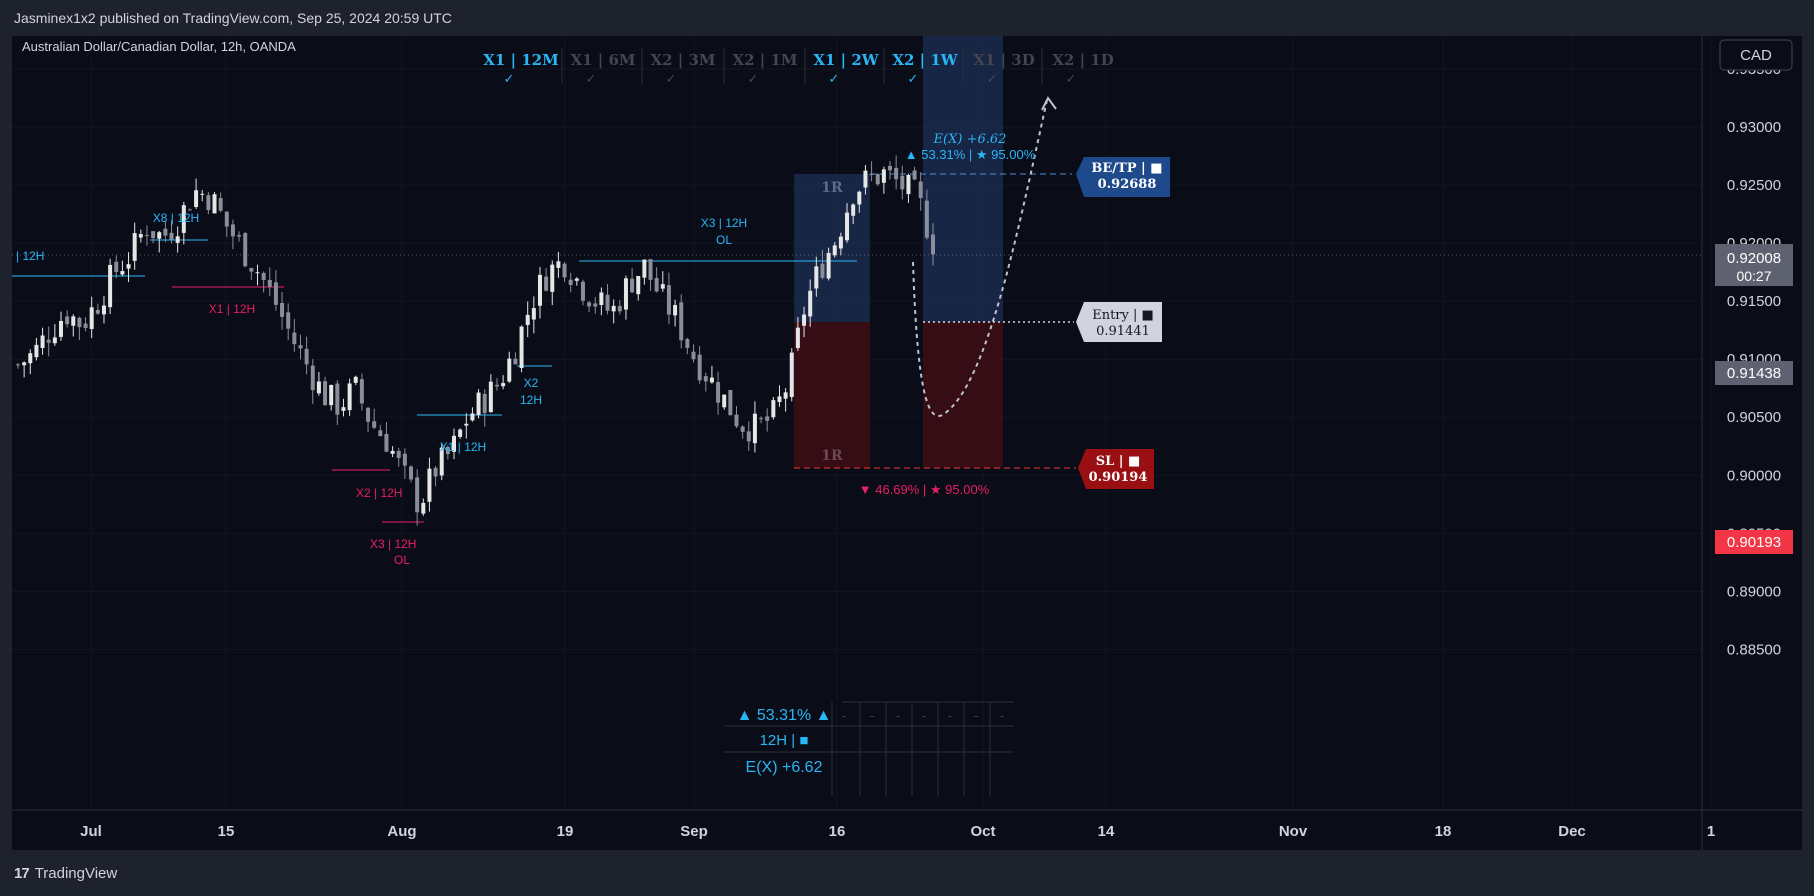 This screenshot has height=896, width=1814. Describe the element at coordinates (1003, 60) in the screenshot. I see `timeframe-item: X1 | 3D` at that location.